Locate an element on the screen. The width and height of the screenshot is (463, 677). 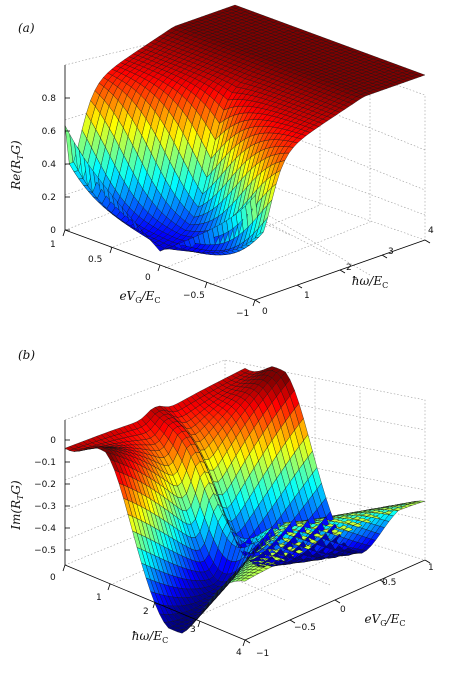
panel-b-y-tick: 1 is located at coordinates (431, 568).